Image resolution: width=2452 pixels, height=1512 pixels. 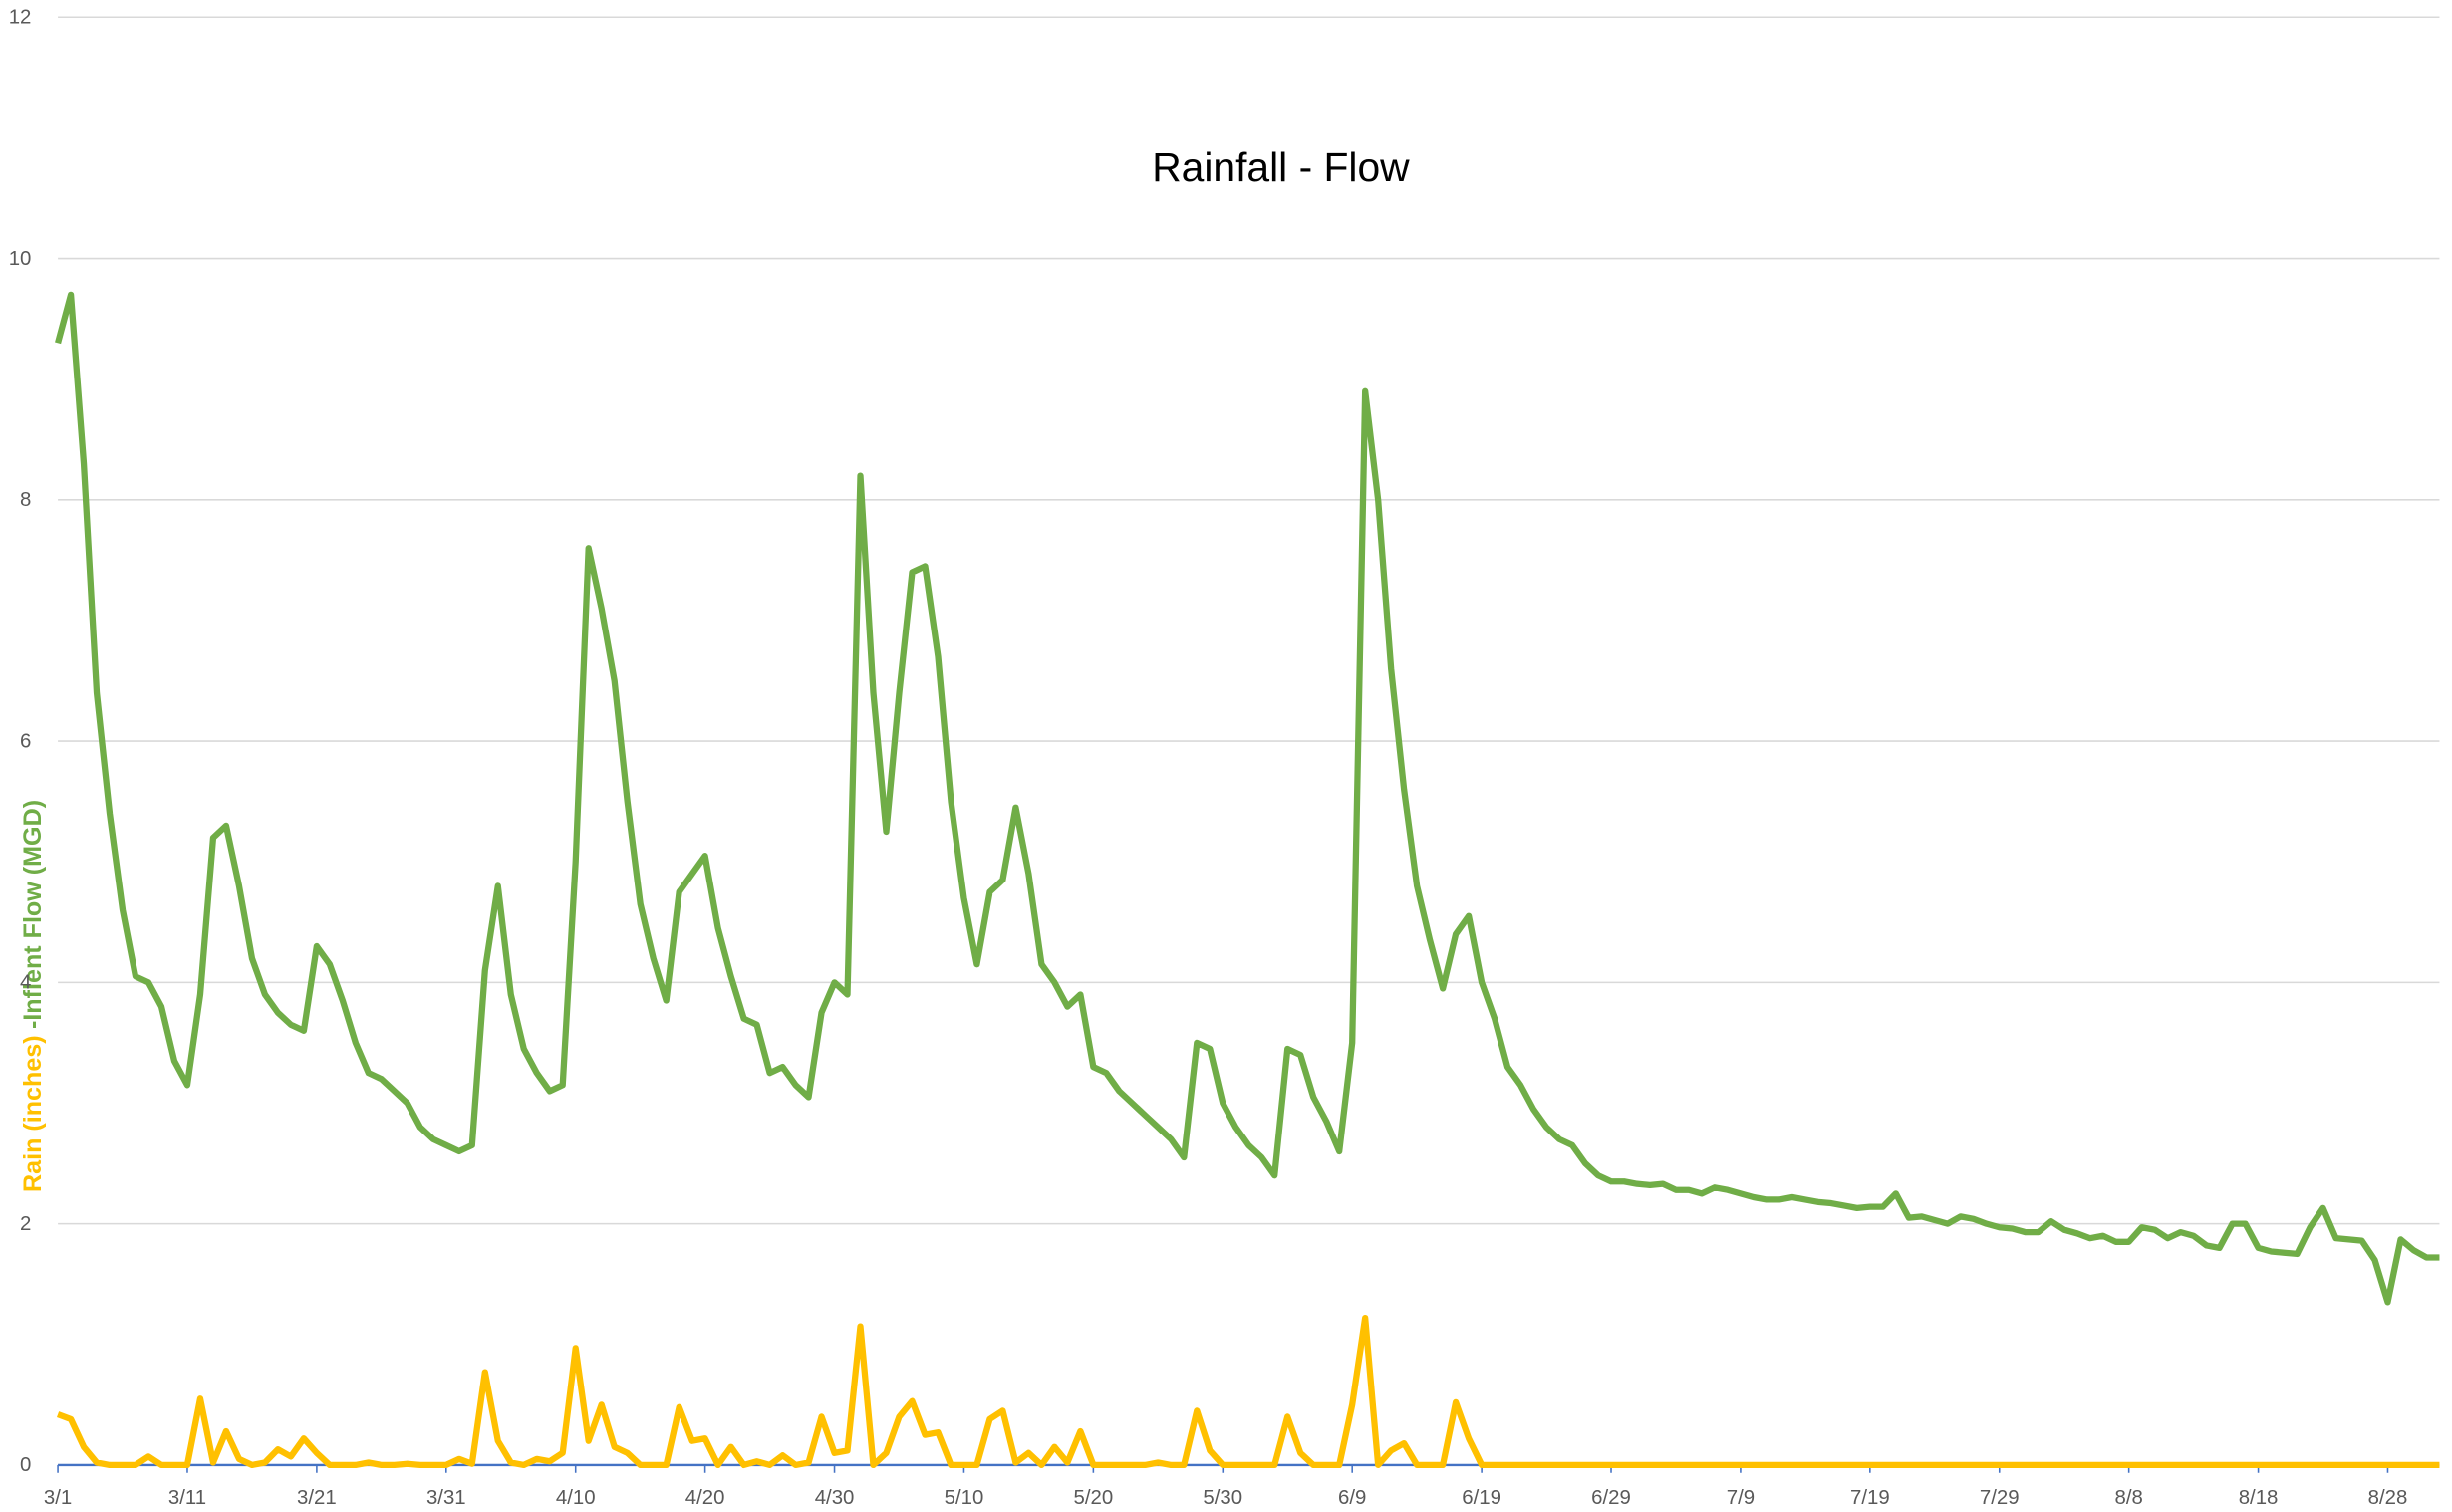 What do you see at coordinates (33, 1113) in the screenshot?
I see `y-label-rain: Rain (inches)` at bounding box center [33, 1113].